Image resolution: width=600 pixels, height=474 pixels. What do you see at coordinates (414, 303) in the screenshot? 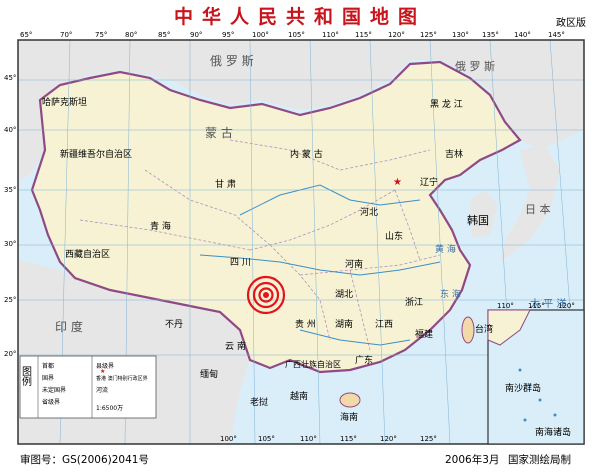
I see `label-zhejiang: 浙江` at bounding box center [414, 303].